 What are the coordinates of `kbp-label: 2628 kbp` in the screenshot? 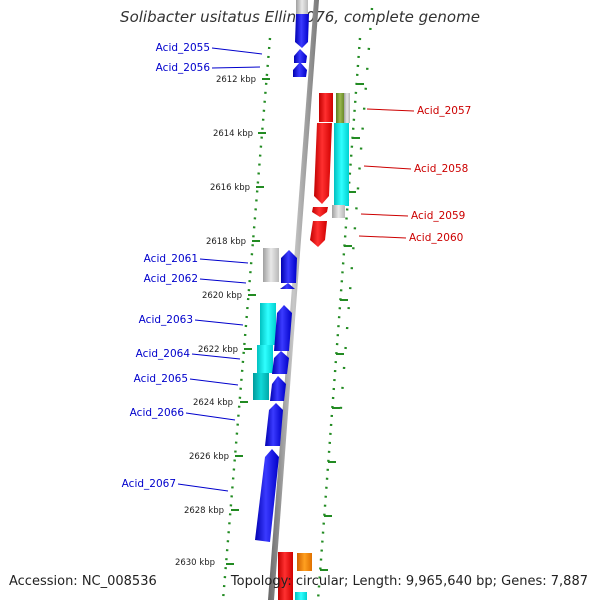 It's located at (204, 511).